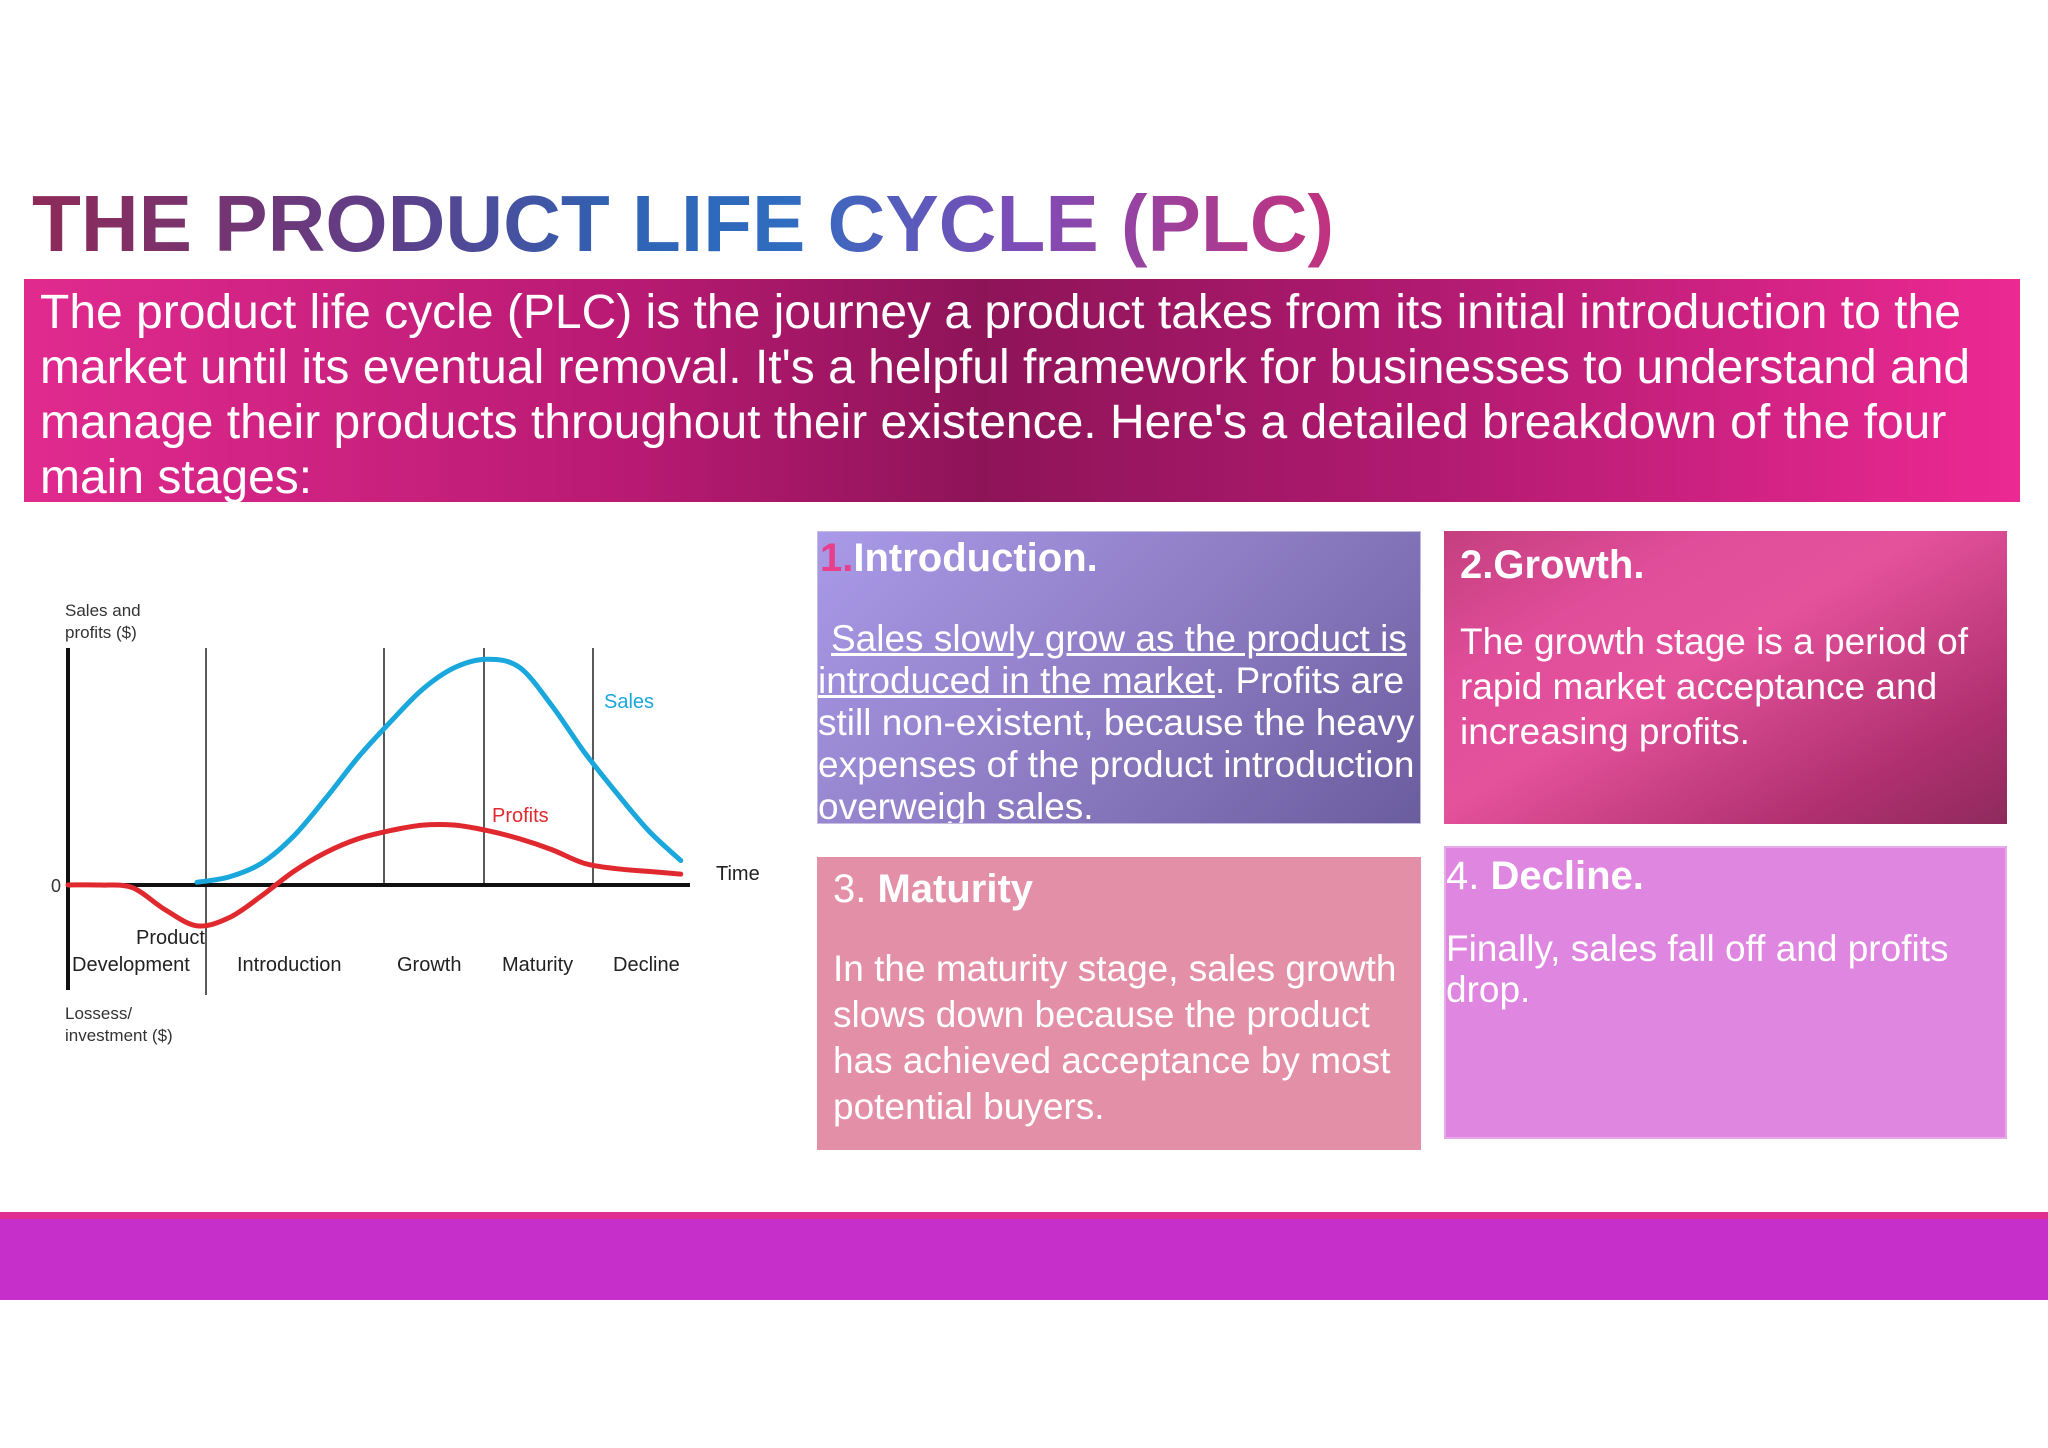  Describe the element at coordinates (1569, 565) in the screenshot. I see `stage-heading: Growth.` at that location.